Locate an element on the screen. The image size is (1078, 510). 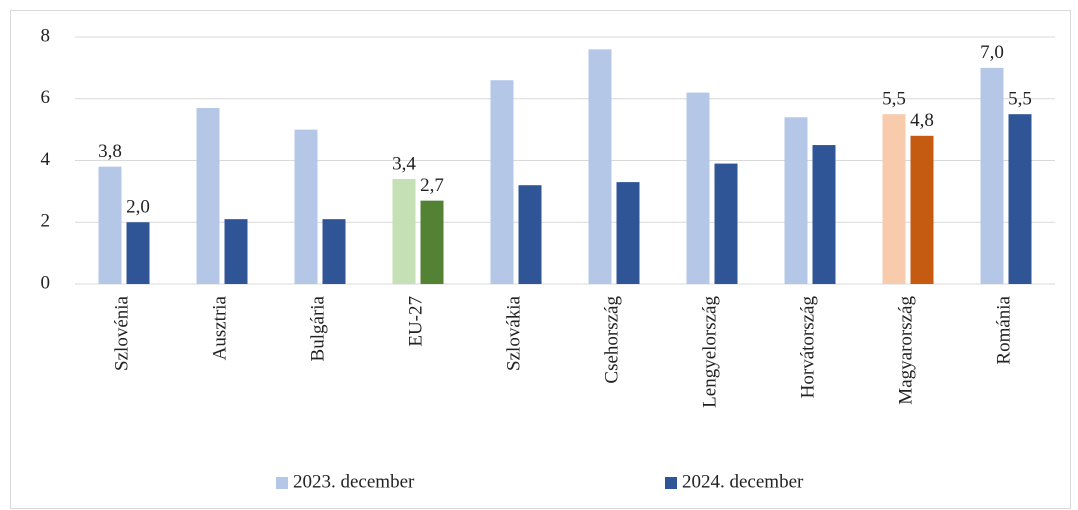
x-tick-label: Románia is located at coordinates (1003, 329).